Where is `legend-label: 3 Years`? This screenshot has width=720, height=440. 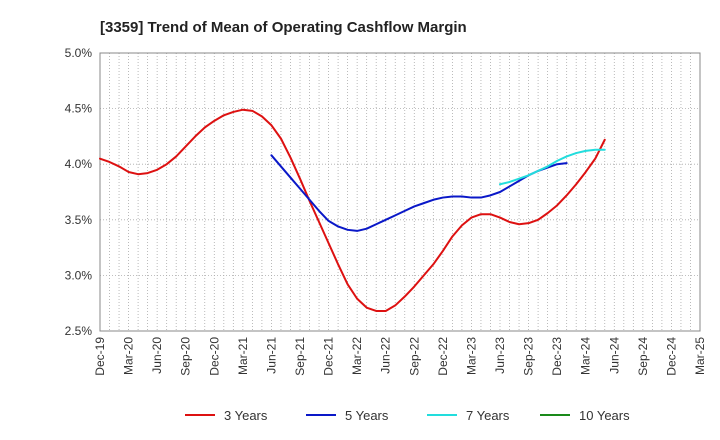 legend-label: 3 Years is located at coordinates (246, 415).